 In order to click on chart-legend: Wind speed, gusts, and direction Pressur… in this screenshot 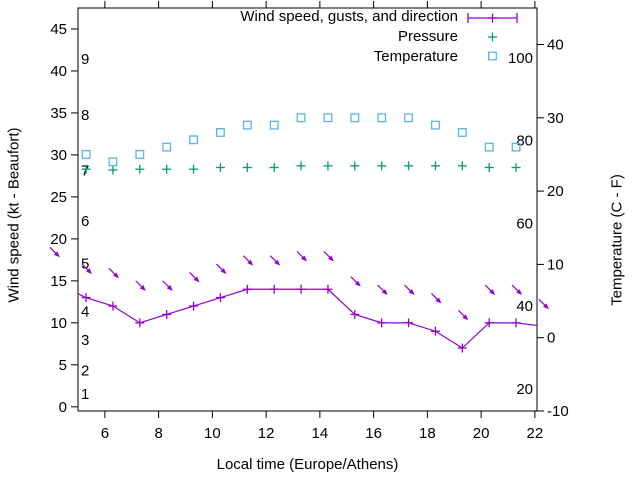, I will do `click(349, 37)`.